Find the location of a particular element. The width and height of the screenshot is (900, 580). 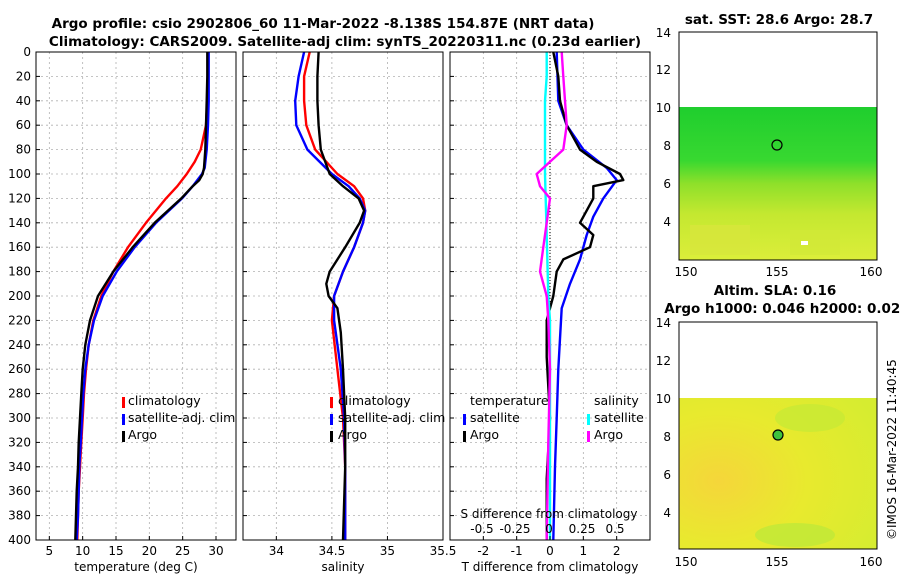

y-tick-label: 120 is located at coordinates (19, 198).